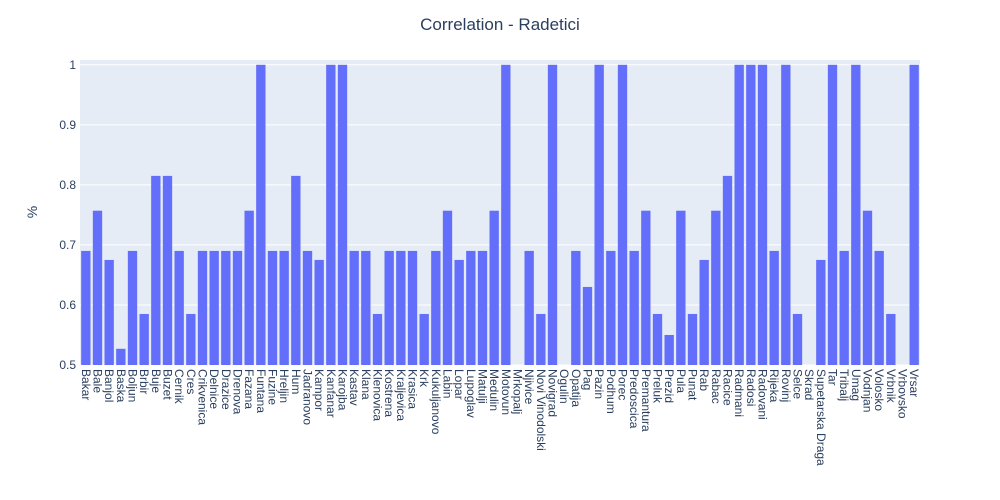 The width and height of the screenshot is (1000, 500). I want to click on x-tick-label: Opatija, so click(576, 388).